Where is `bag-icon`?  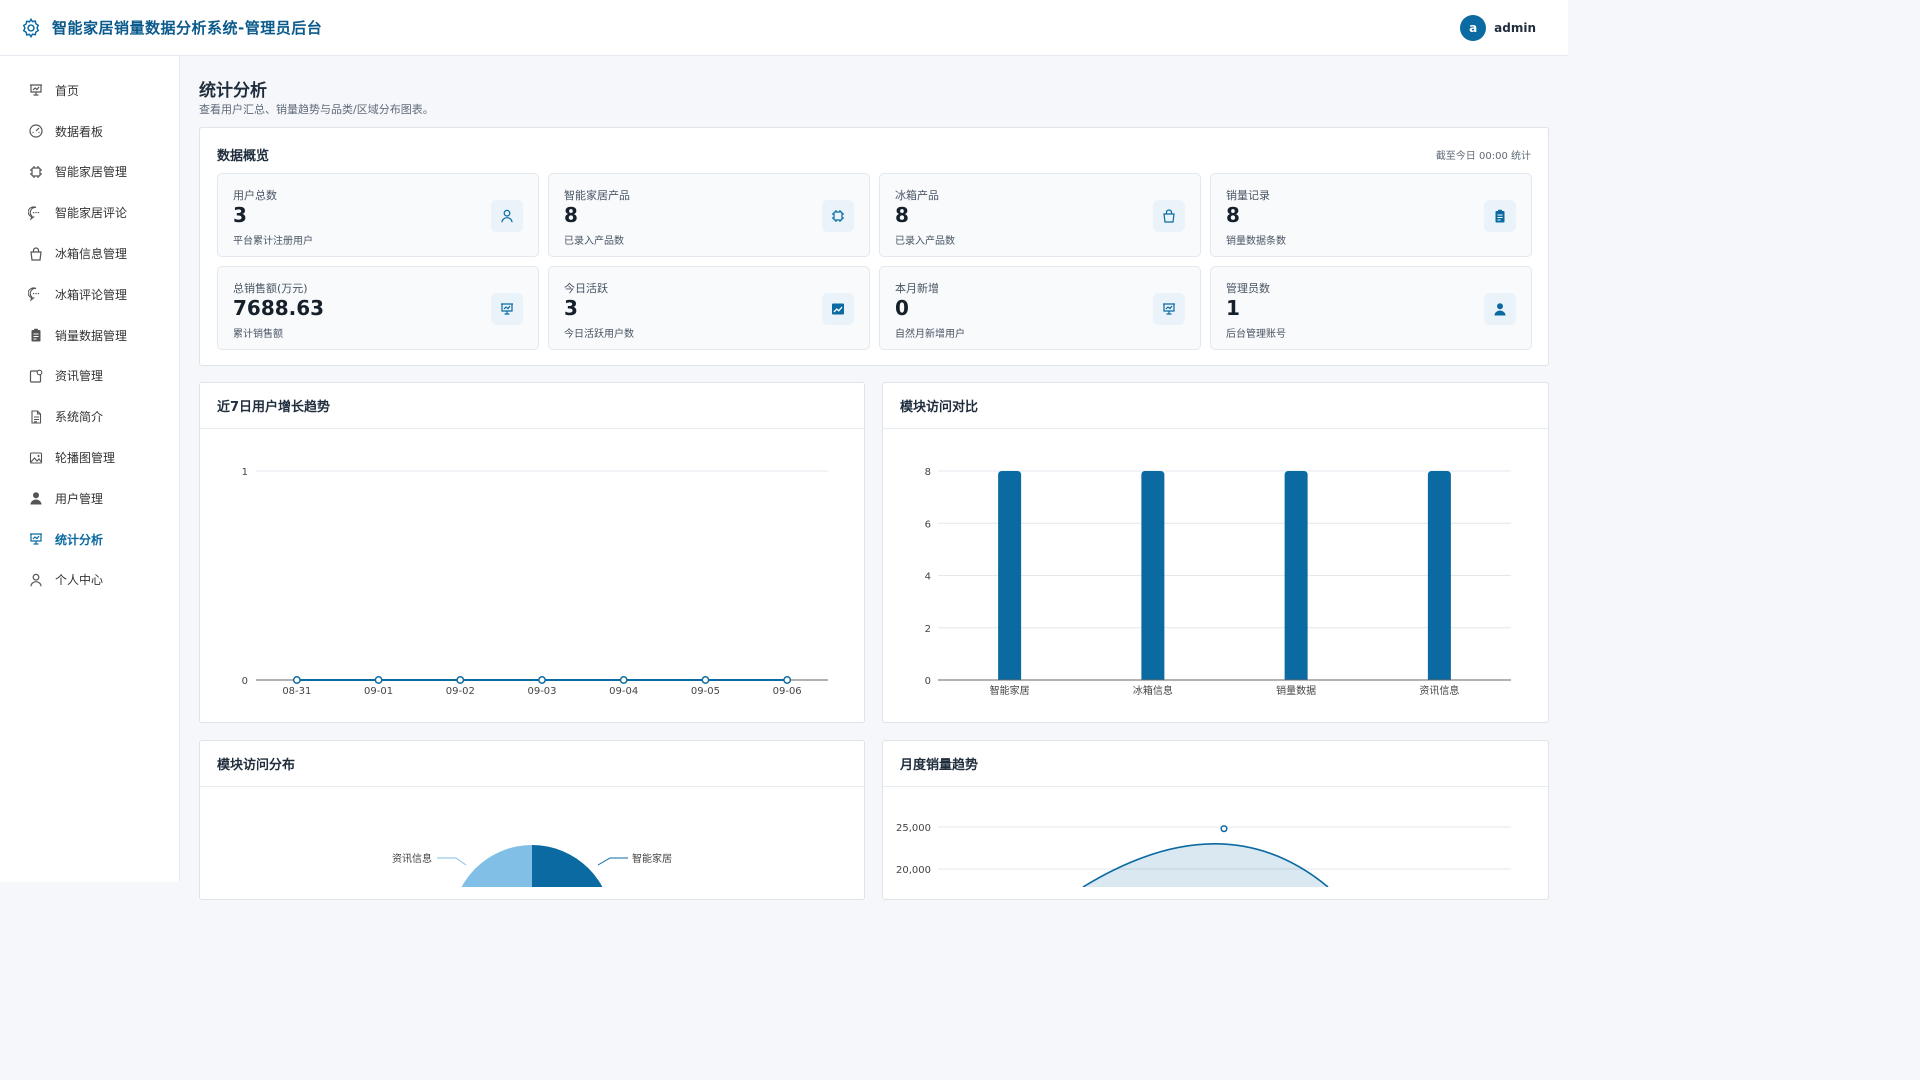
bag-icon is located at coordinates (36, 253).